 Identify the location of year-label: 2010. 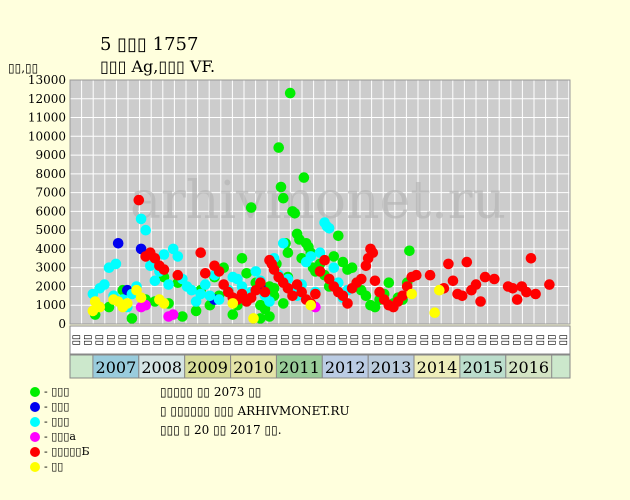
(253, 367).